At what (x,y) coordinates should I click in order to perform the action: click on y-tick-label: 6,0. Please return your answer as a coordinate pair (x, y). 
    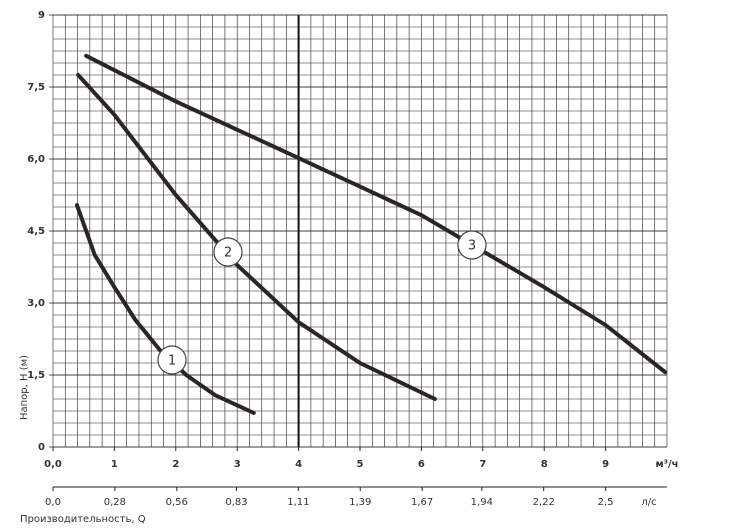
    Looking at the image, I should click on (36, 159).